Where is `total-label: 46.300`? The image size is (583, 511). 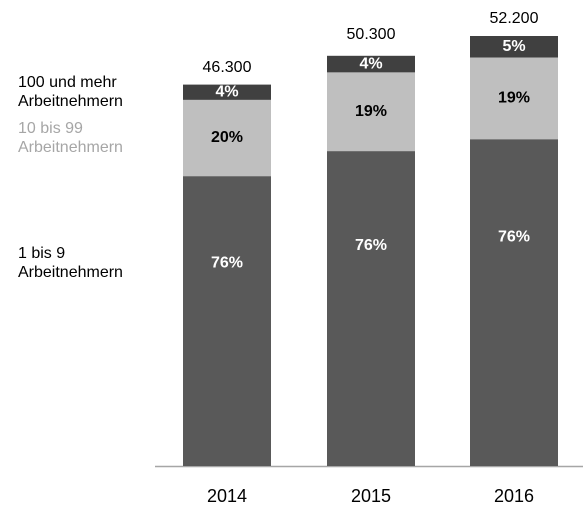 total-label: 46.300 is located at coordinates (227, 67).